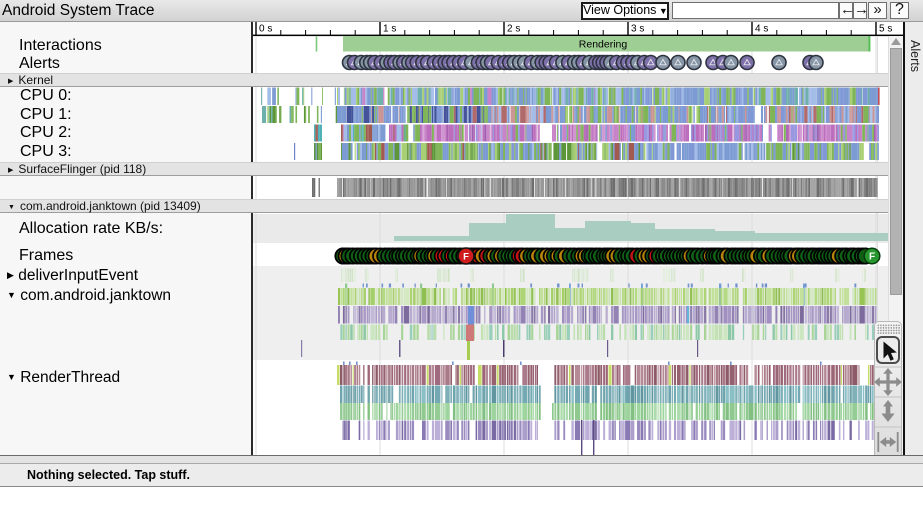 Image resolution: width=923 pixels, height=507 pixels. Describe the element at coordinates (761, 29) in the screenshot. I see `svg-text: 4 s` at that location.